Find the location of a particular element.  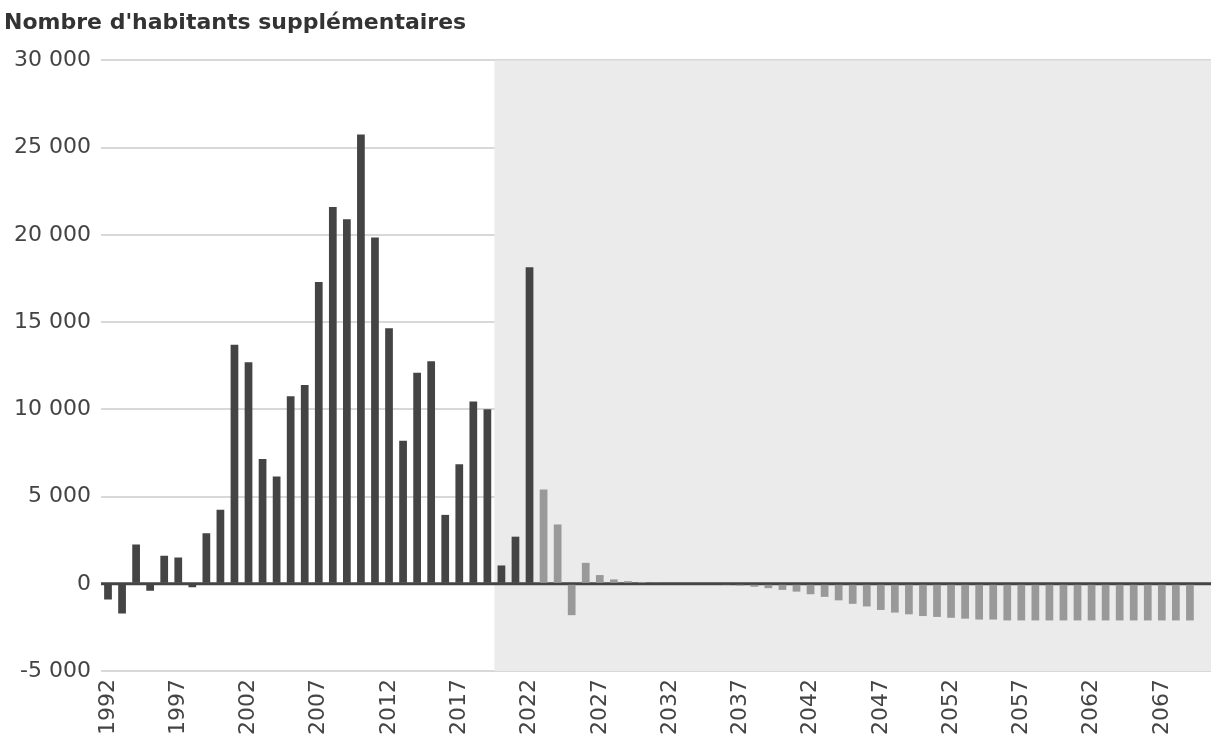

x-tick-label: 2057 is located at coordinates (1020, 707).